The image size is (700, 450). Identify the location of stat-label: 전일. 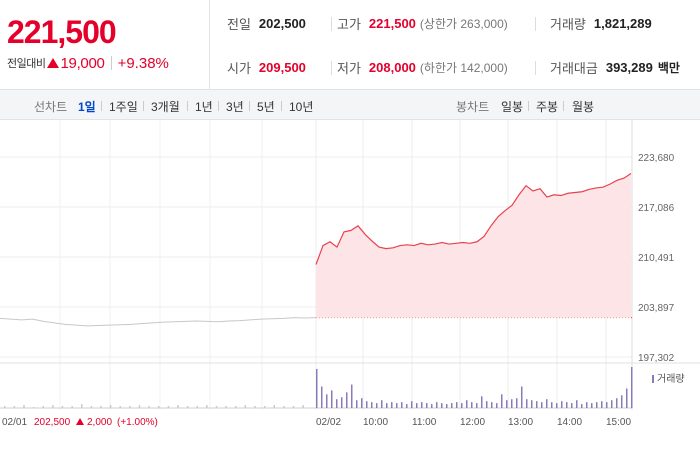
(239, 24).